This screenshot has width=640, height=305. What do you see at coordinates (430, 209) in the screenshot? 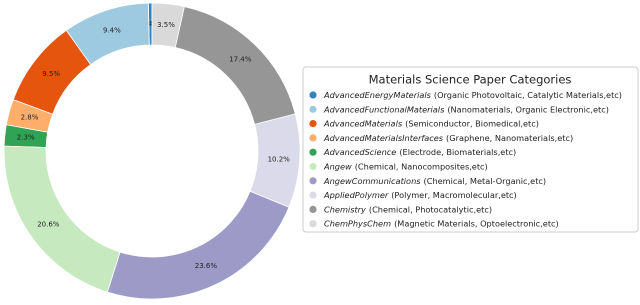
I see `legend-detail: (Chemical, Photocatalytic,etc)` at bounding box center [430, 209].